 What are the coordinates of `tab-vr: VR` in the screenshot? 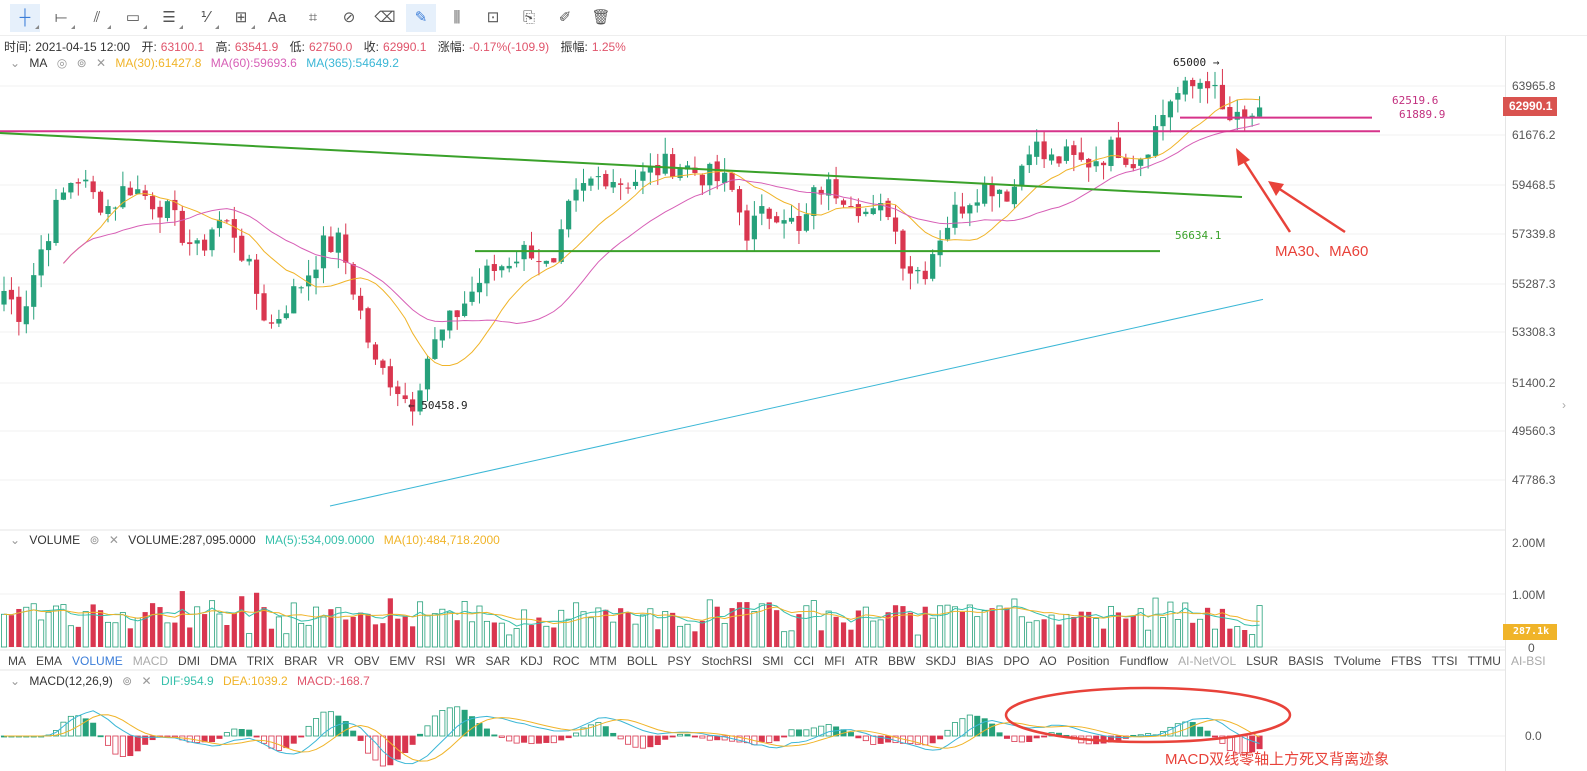 It's located at (336, 661).